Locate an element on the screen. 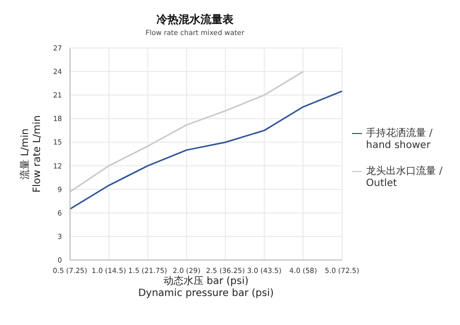  y-axis-title: 流量 L/min Flow rate L/min is located at coordinates (31, 154).